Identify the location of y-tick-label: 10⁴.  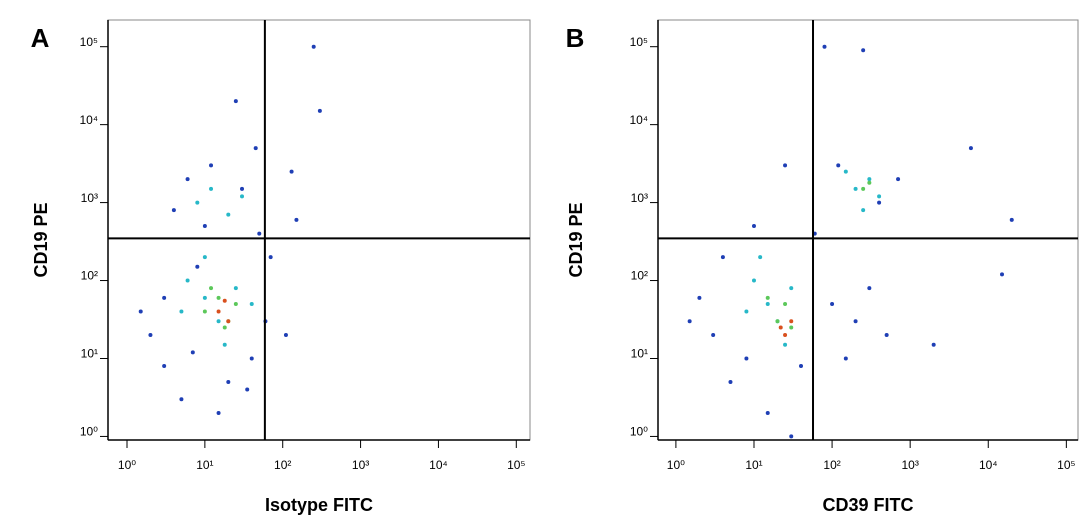
(88, 120).